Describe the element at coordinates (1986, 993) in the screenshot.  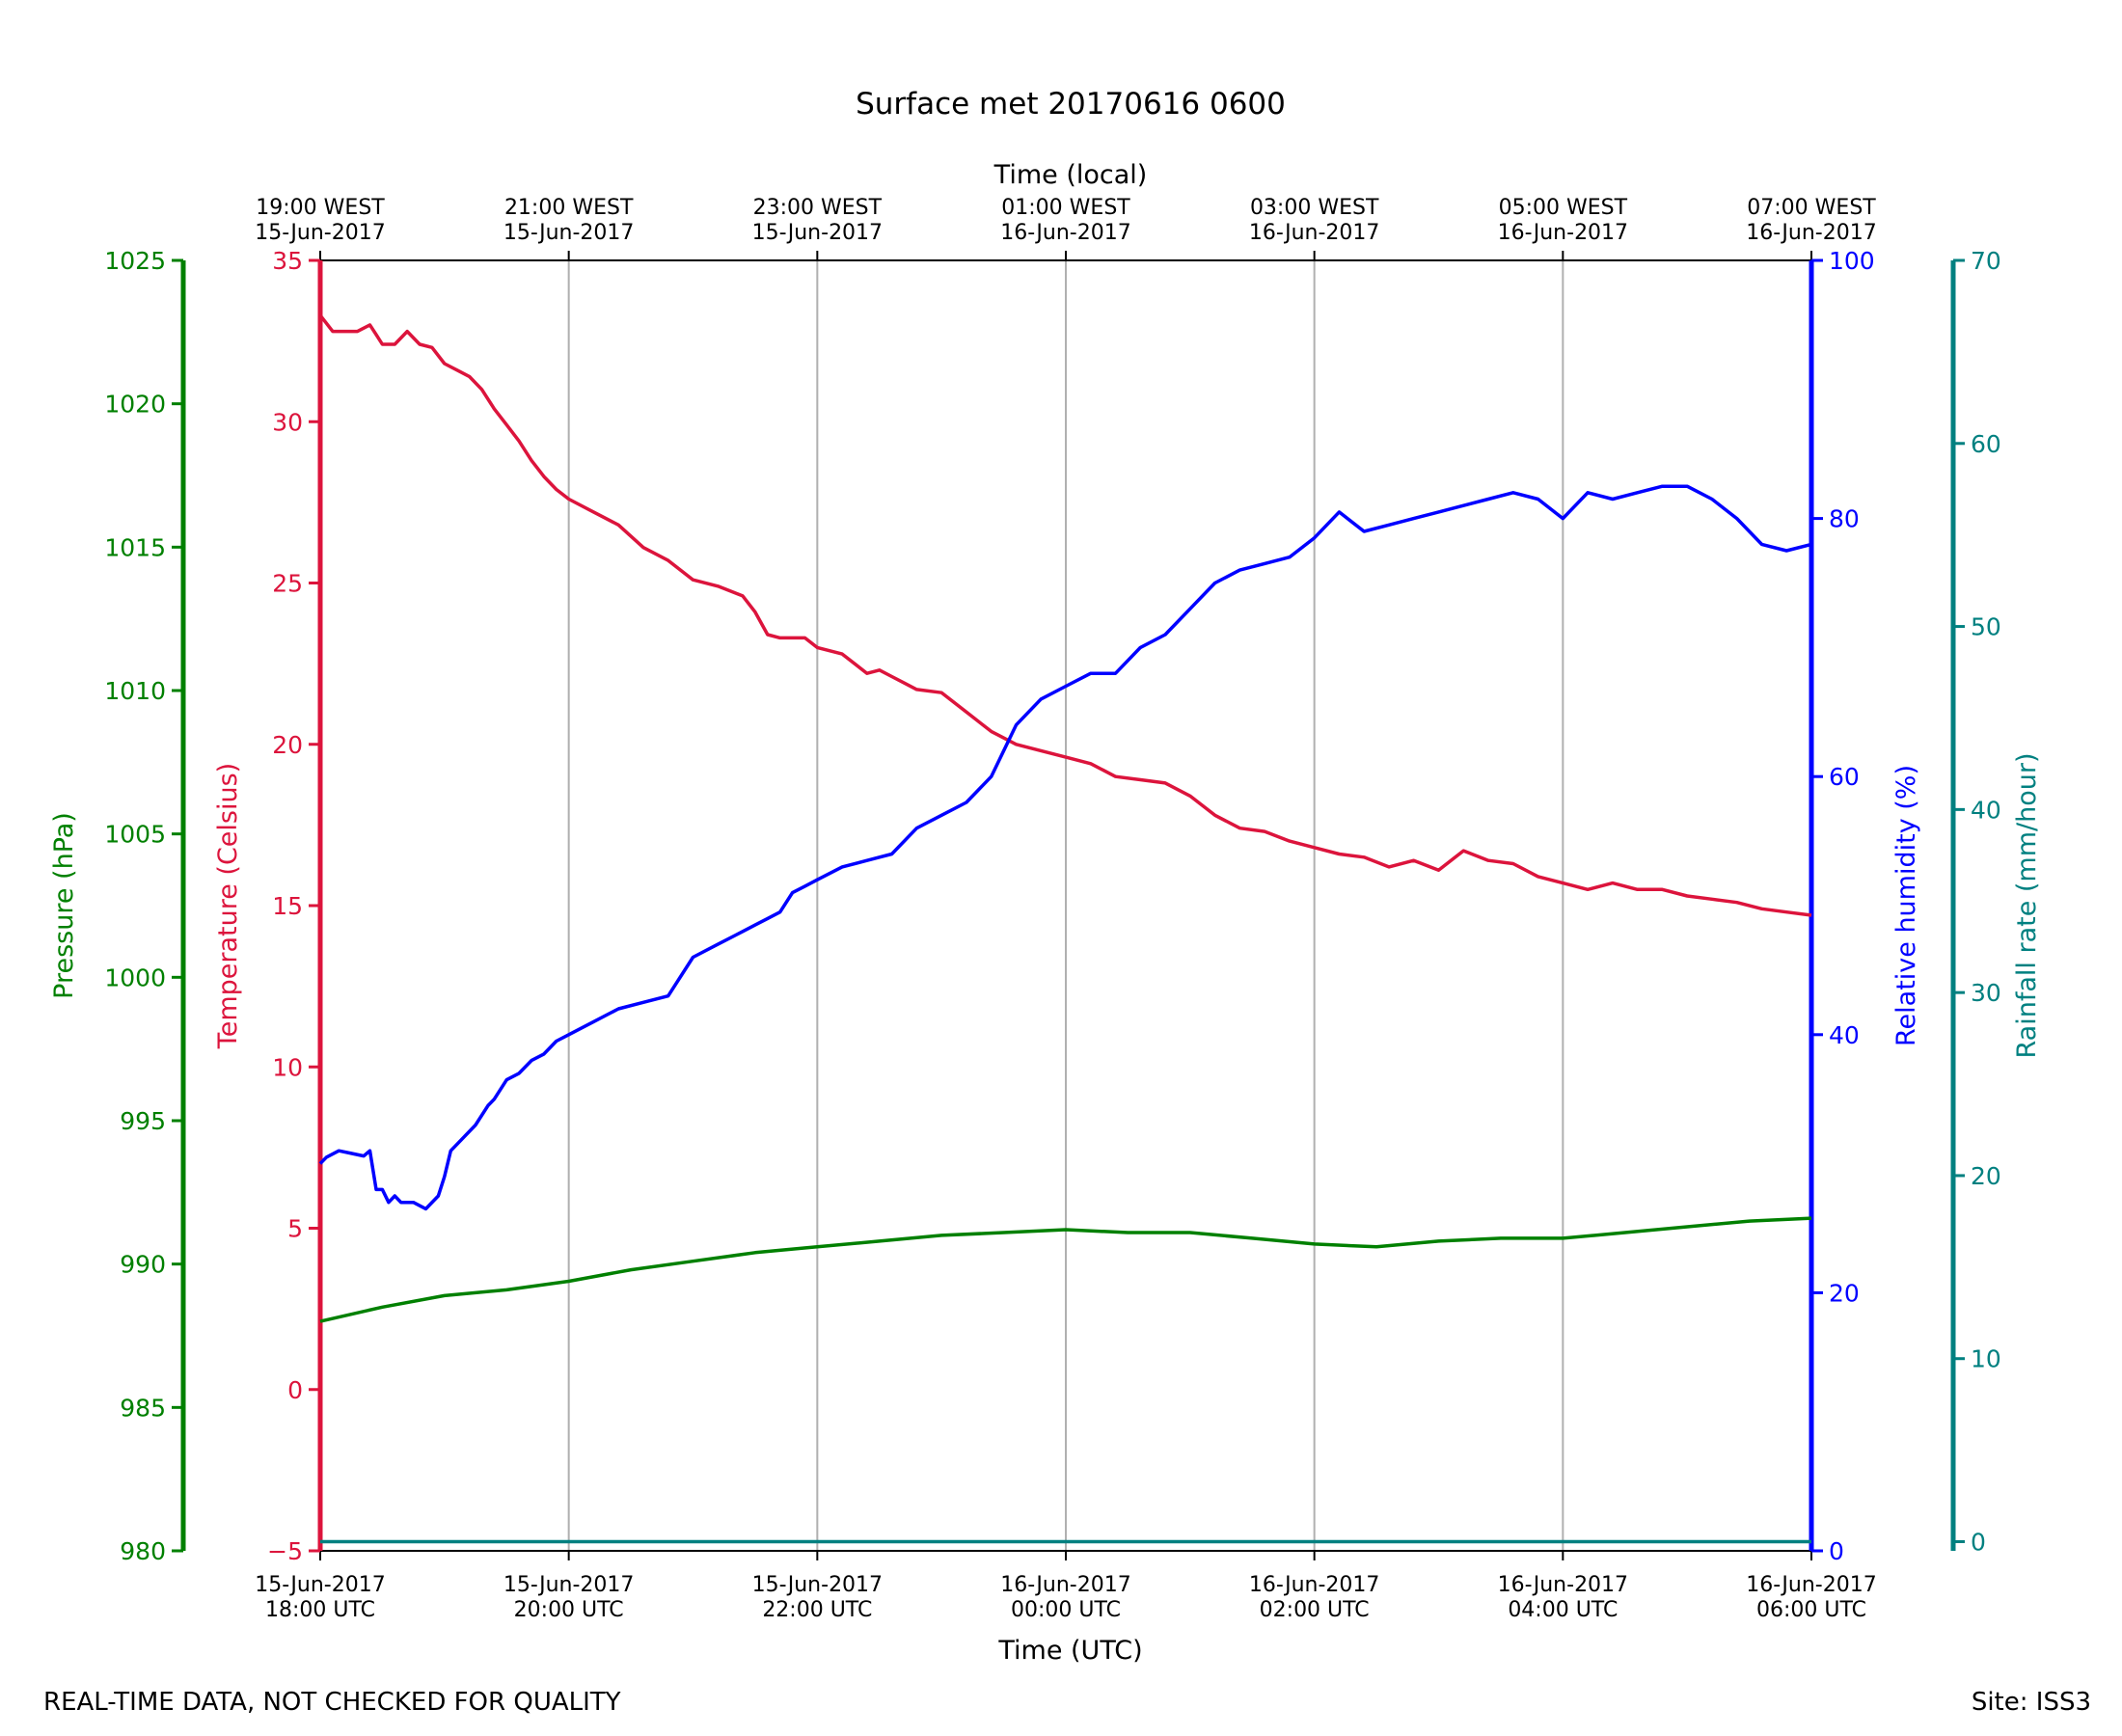
I see `rainfall-tick-label: 30` at that location.